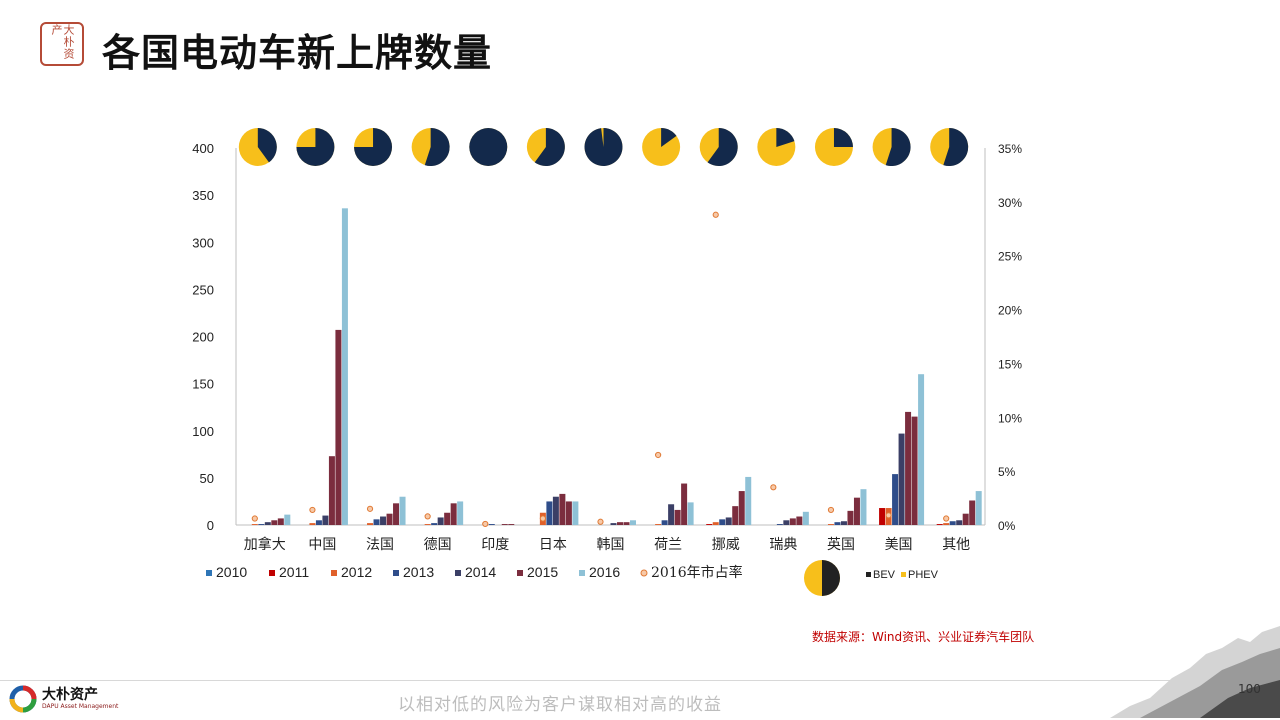  I want to click on legend-swatch-bev, so click(868, 574).